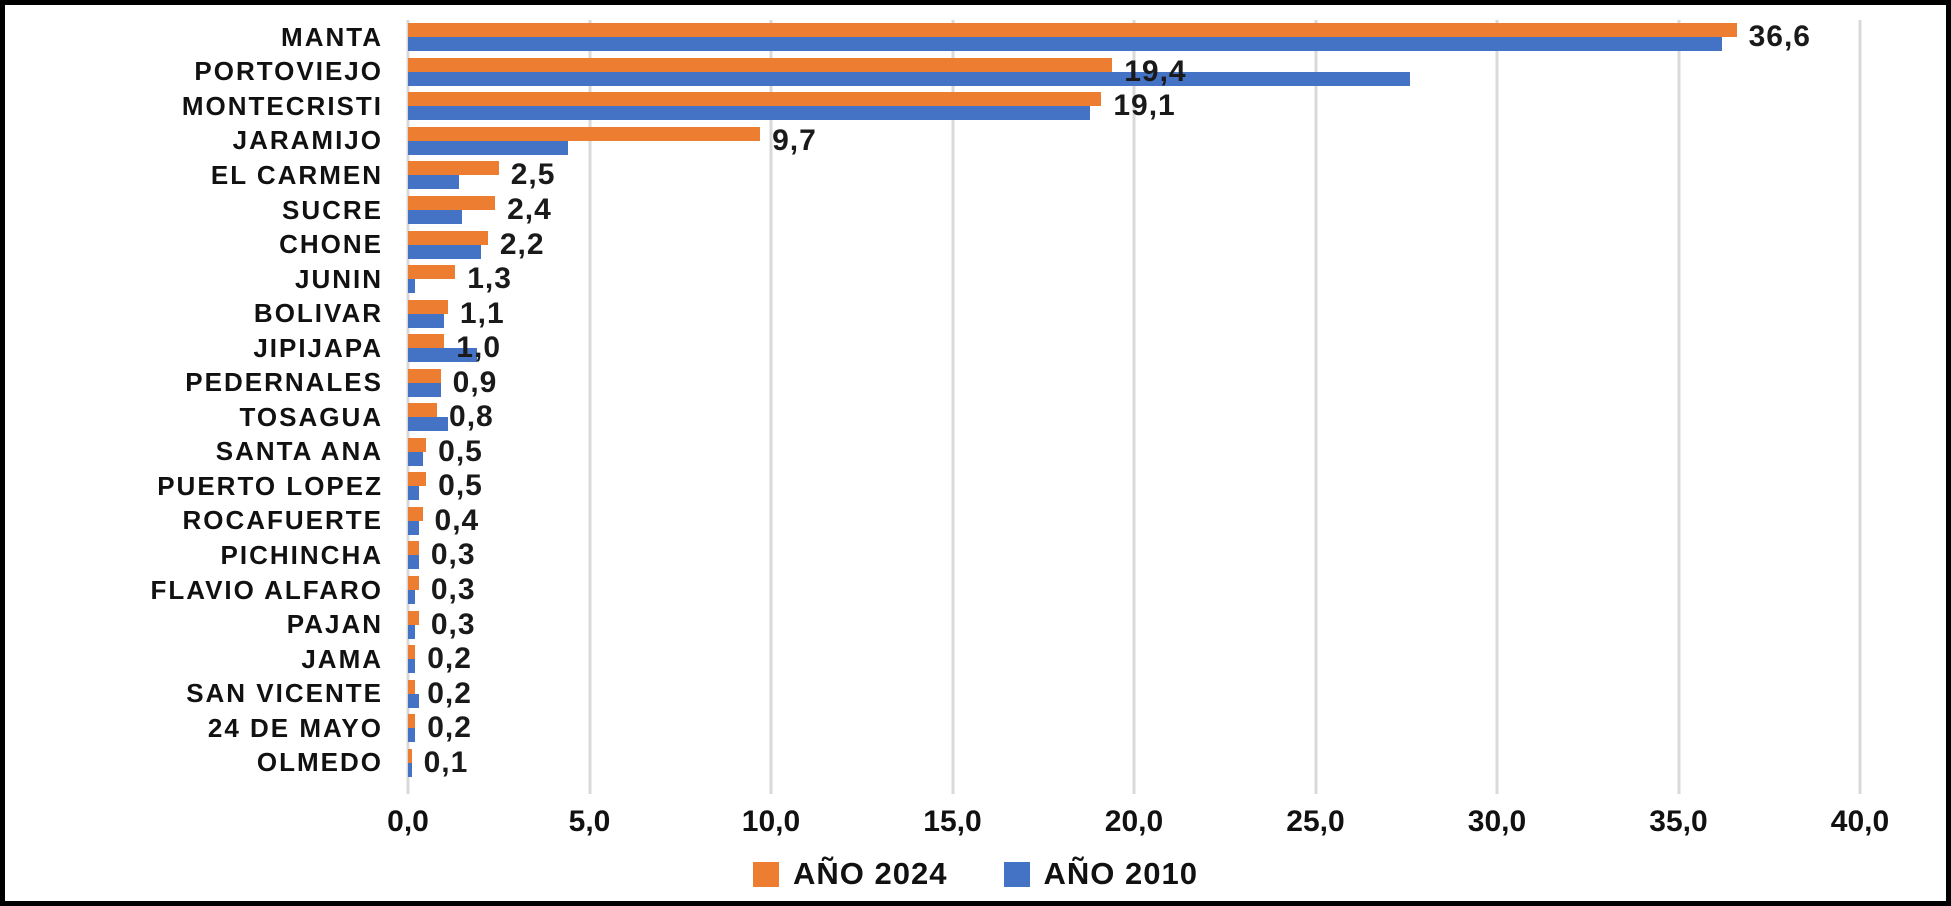 This screenshot has width=1951, height=906. What do you see at coordinates (307, 140) in the screenshot?
I see `category-label: JARAMIJO` at bounding box center [307, 140].